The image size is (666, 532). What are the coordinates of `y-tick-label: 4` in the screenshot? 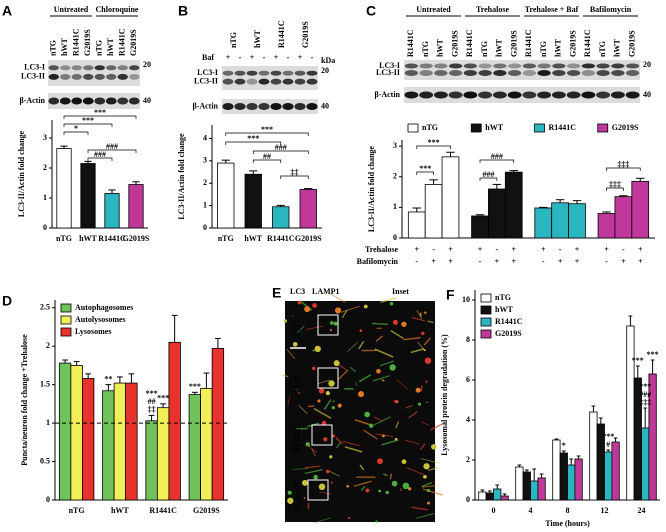 It's located at (468, 419).